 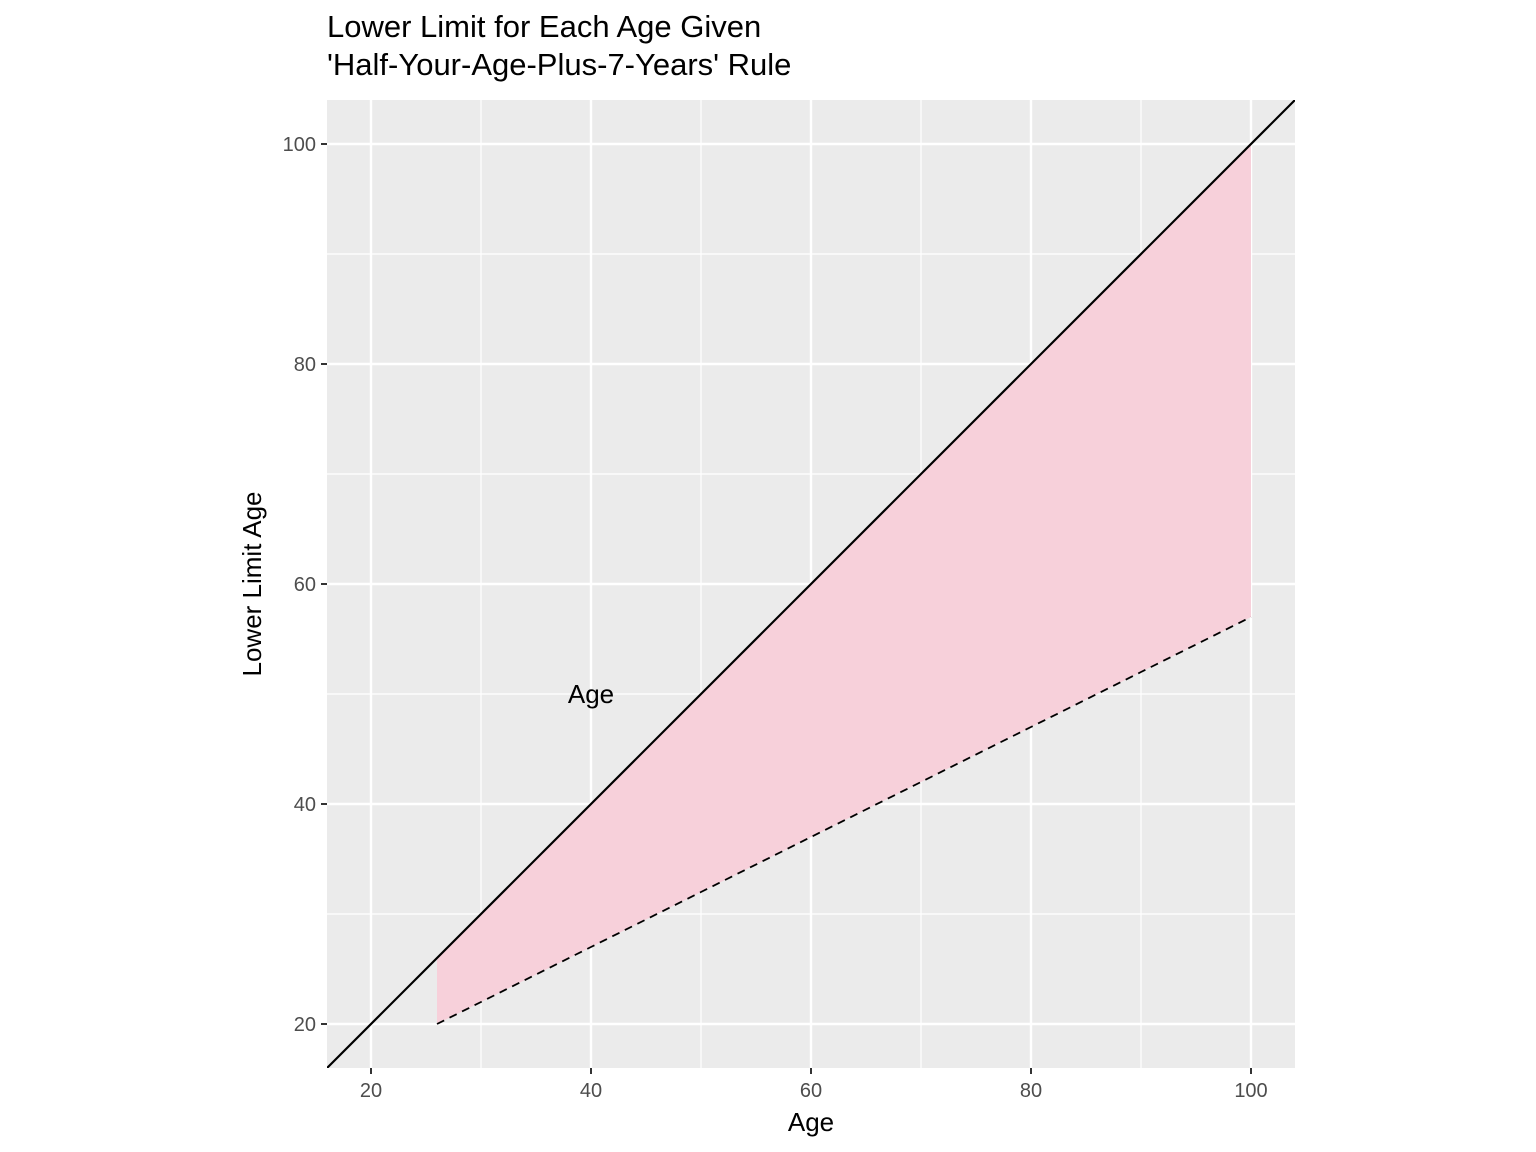 I want to click on y-tick-label: 100, so click(x=299, y=145).